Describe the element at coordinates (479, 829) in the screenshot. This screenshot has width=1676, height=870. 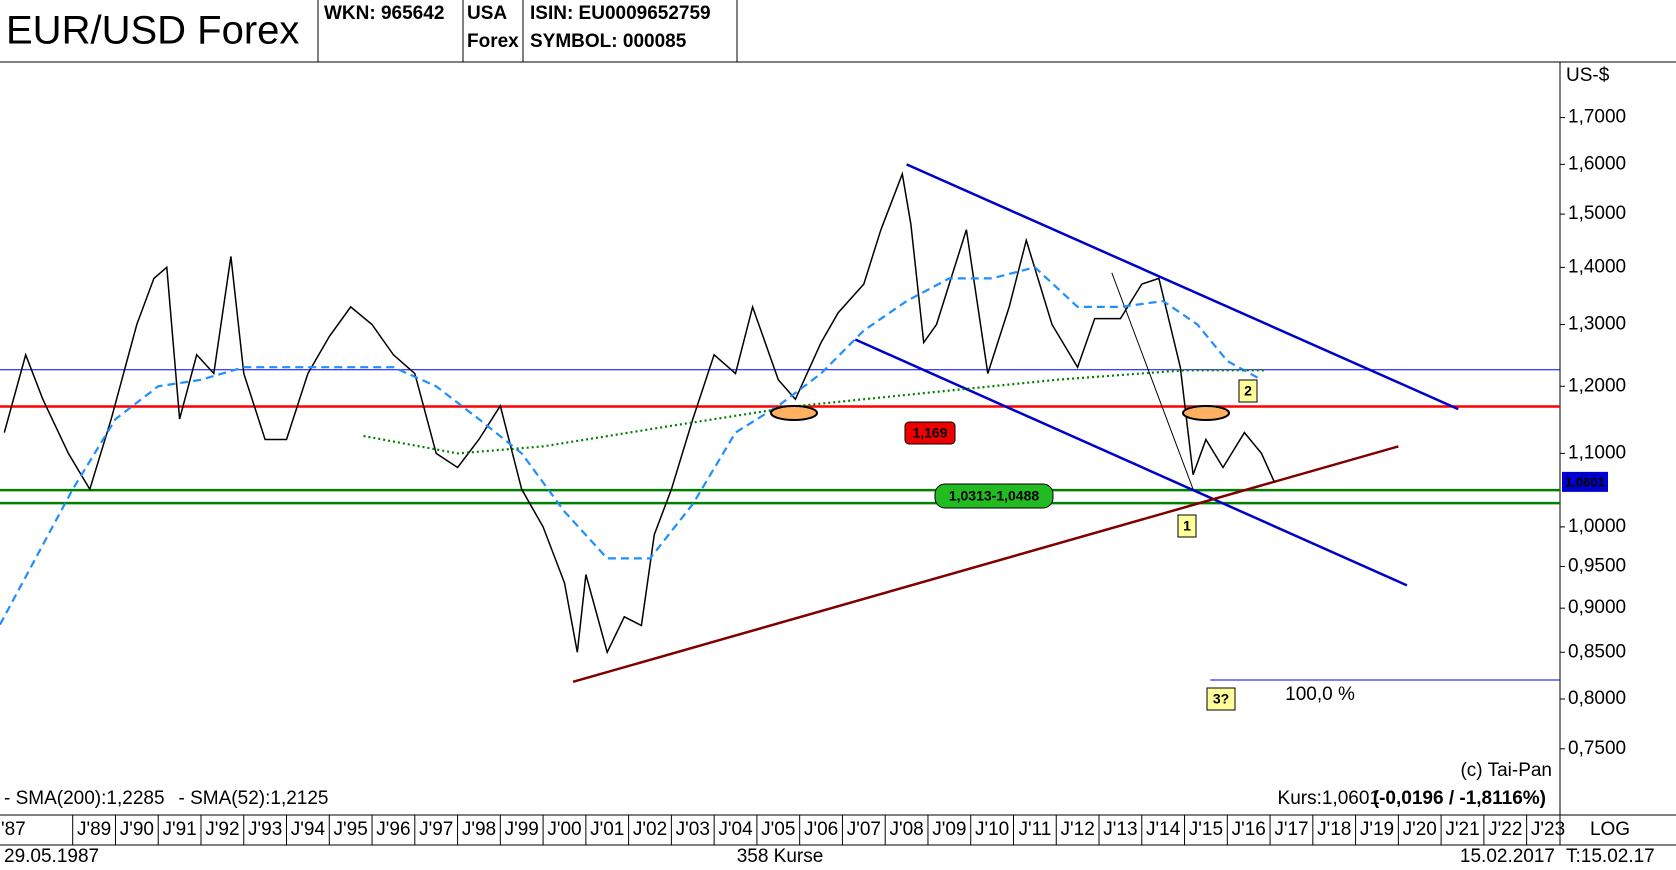
I see `x-tick-label: J'98` at that location.